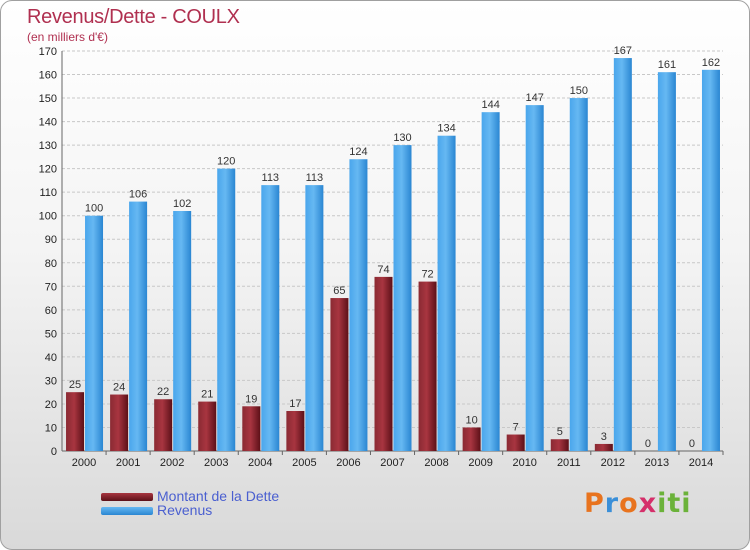  I want to click on y-tick-label: 140, so click(48, 123).